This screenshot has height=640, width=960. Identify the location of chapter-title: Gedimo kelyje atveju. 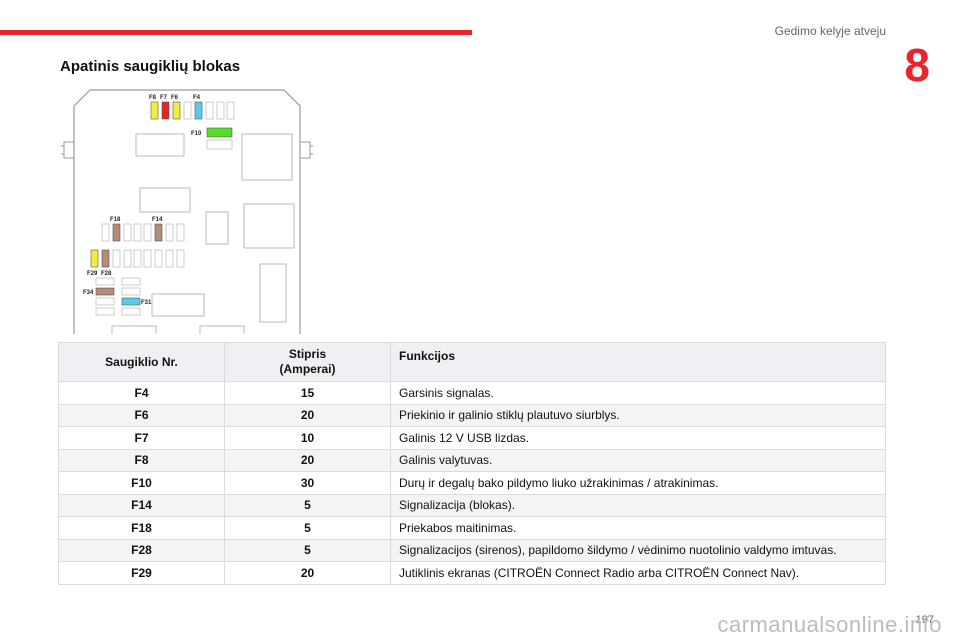
(830, 31).